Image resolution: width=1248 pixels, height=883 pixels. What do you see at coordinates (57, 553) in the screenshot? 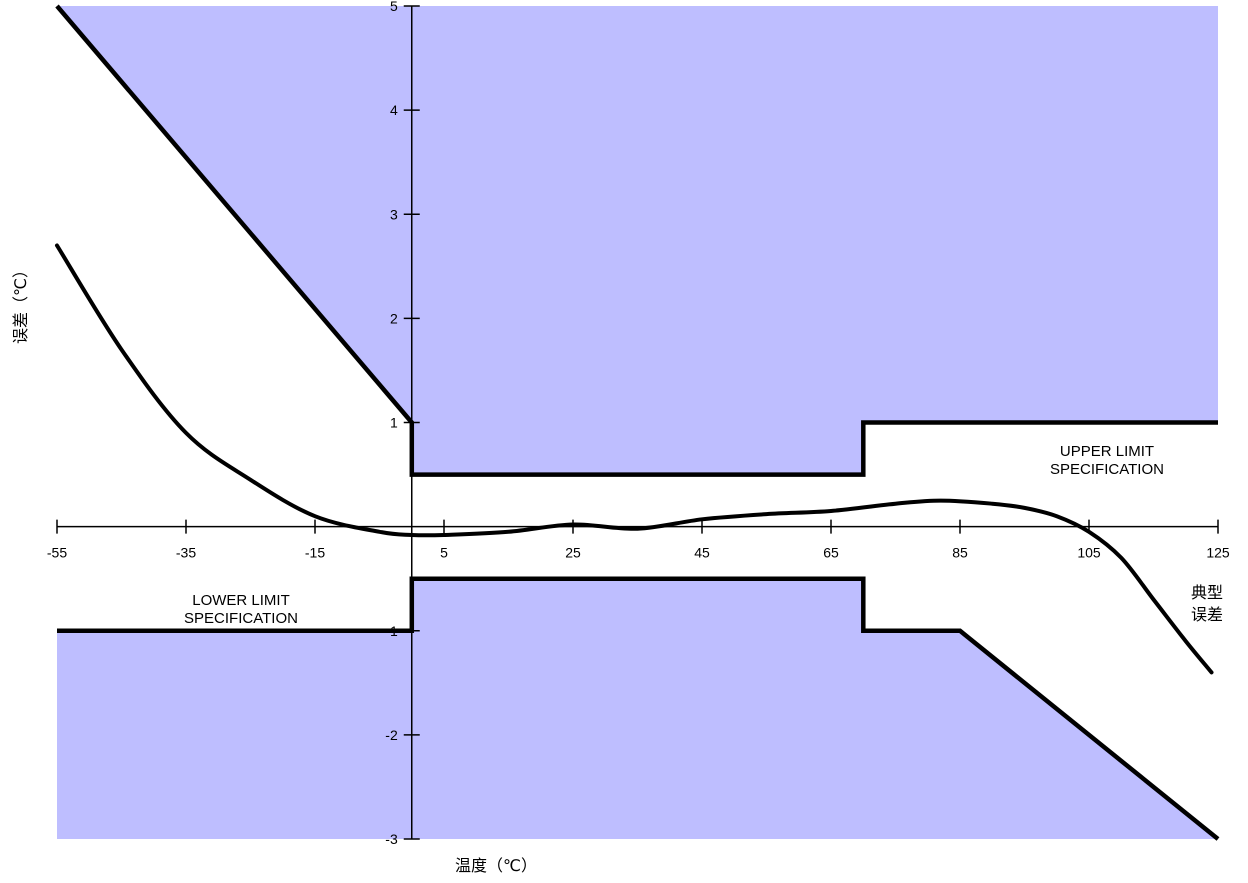
I see `x-tick-label: -55` at bounding box center [57, 553].